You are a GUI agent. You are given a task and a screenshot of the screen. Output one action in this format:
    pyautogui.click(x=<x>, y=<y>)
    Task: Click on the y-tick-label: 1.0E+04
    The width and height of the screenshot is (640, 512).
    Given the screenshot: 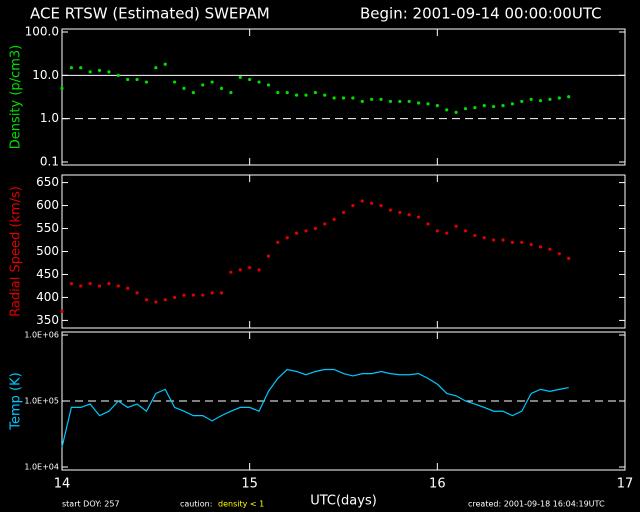 What is the action you would take?
    pyautogui.click(x=41, y=467)
    